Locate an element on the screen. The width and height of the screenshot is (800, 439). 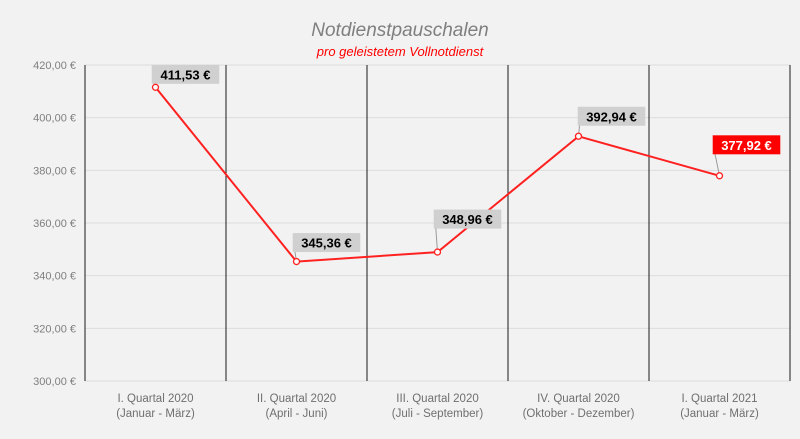
y-tick-label: 380,00 € is located at coordinates (54, 171).